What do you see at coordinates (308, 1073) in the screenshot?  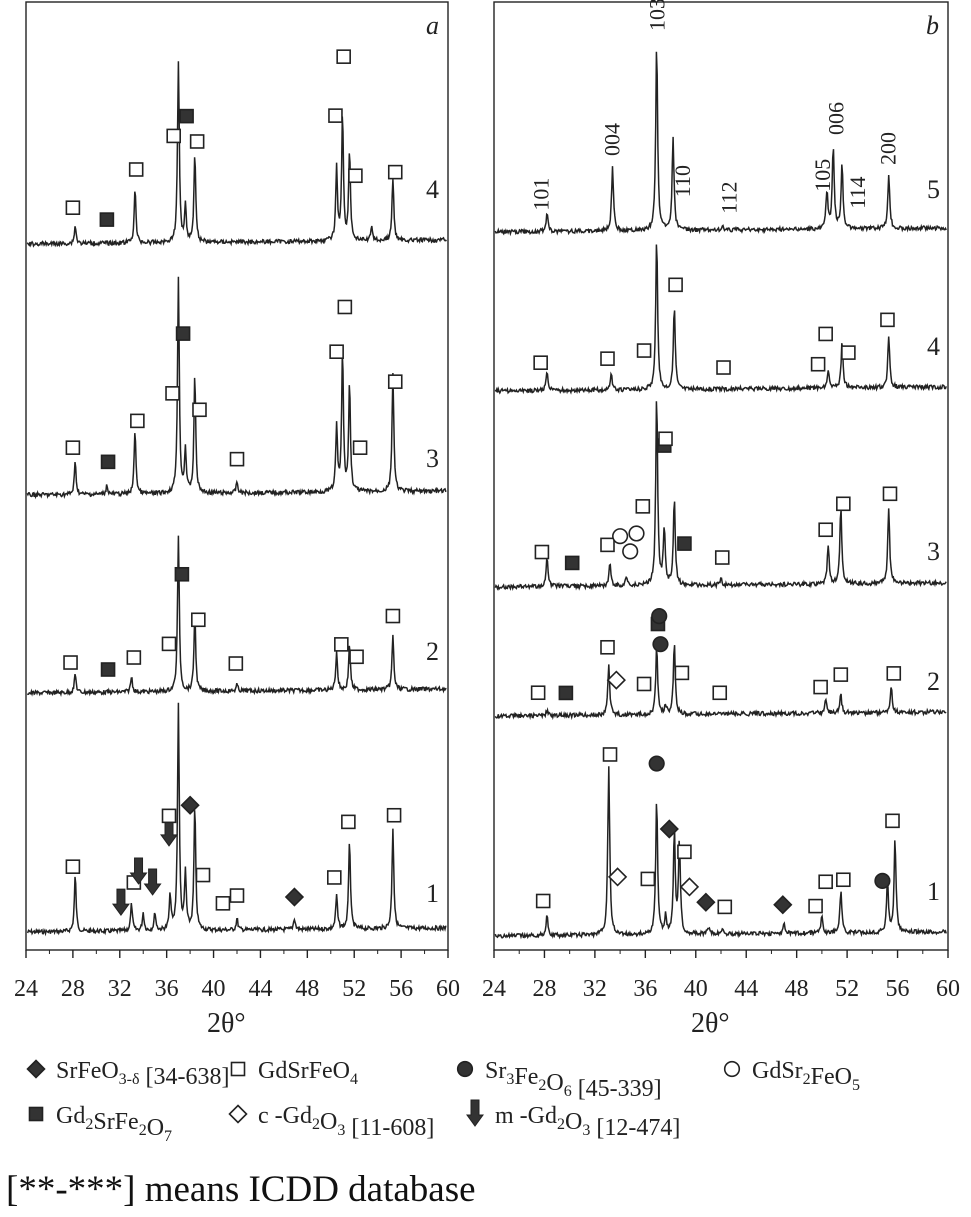 I see `legend-label: GdSrFeO4` at bounding box center [308, 1073].